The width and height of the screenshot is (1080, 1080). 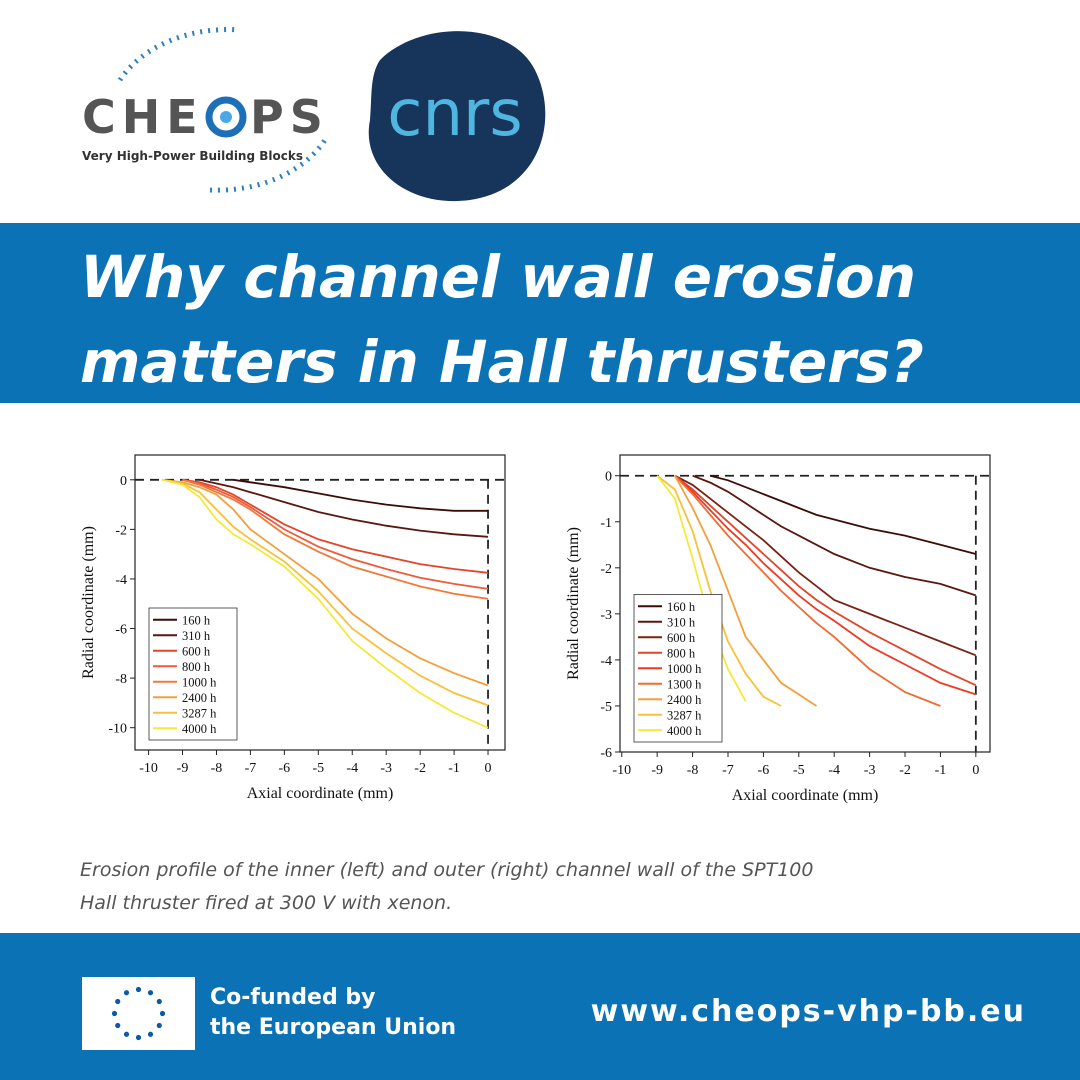 I want to click on y-tick-label: -2, so click(x=606, y=569).